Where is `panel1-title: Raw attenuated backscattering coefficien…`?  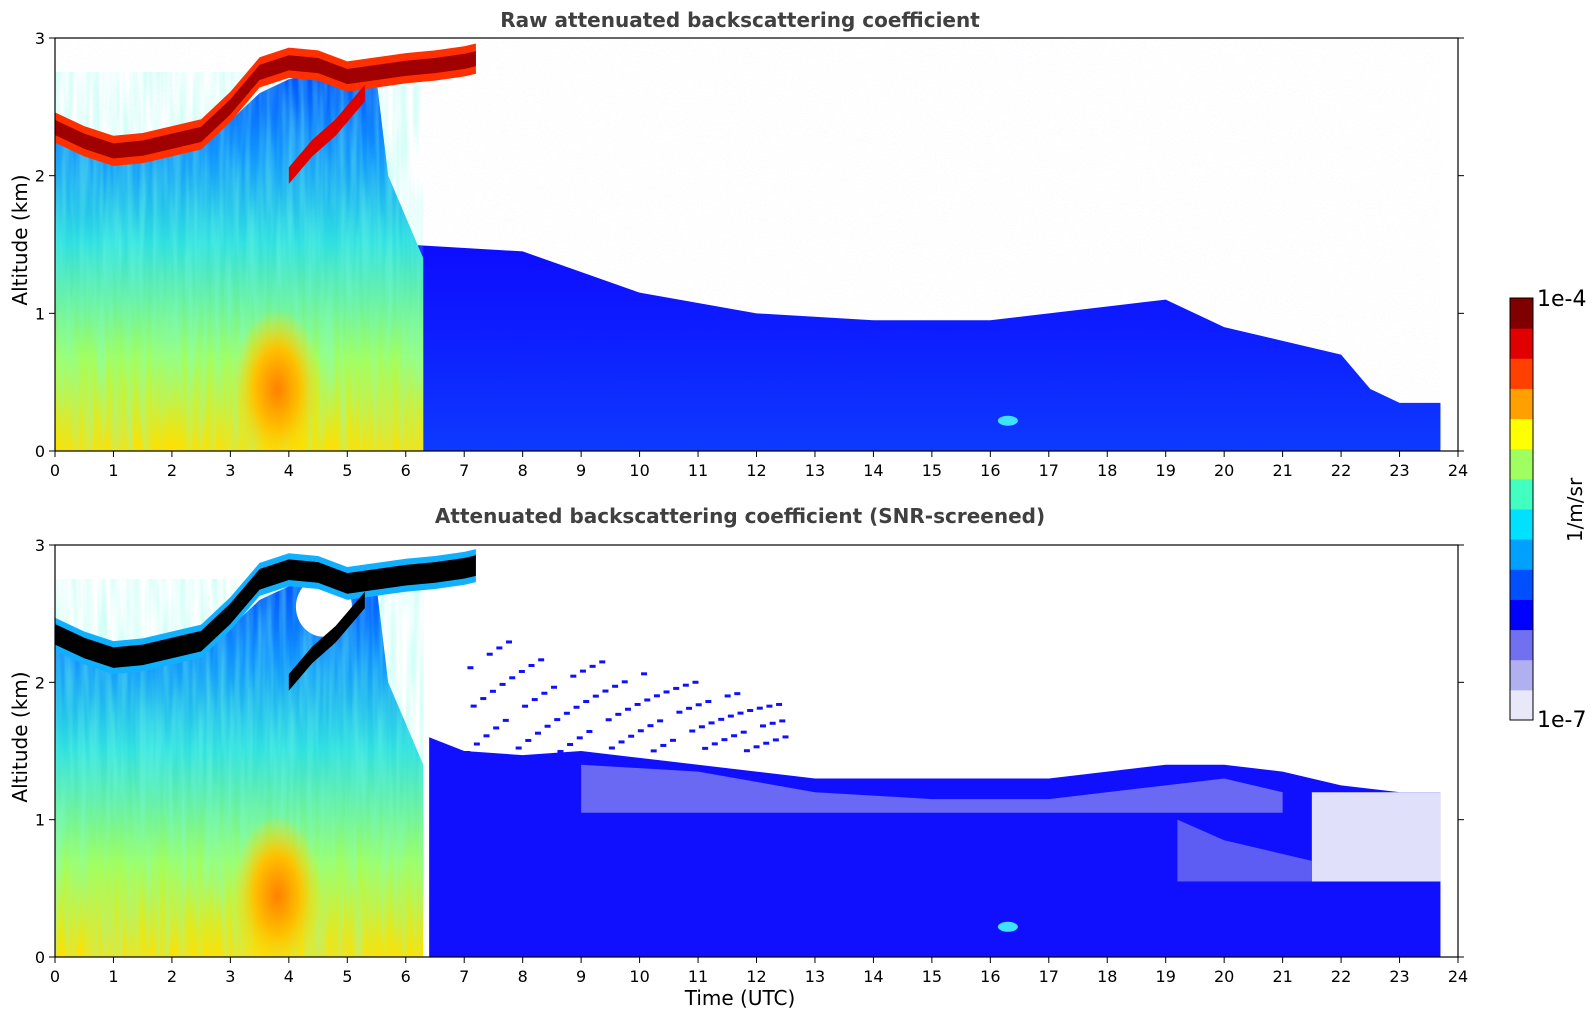 panel1-title: Raw attenuated backscattering coefficien… is located at coordinates (740, 20).